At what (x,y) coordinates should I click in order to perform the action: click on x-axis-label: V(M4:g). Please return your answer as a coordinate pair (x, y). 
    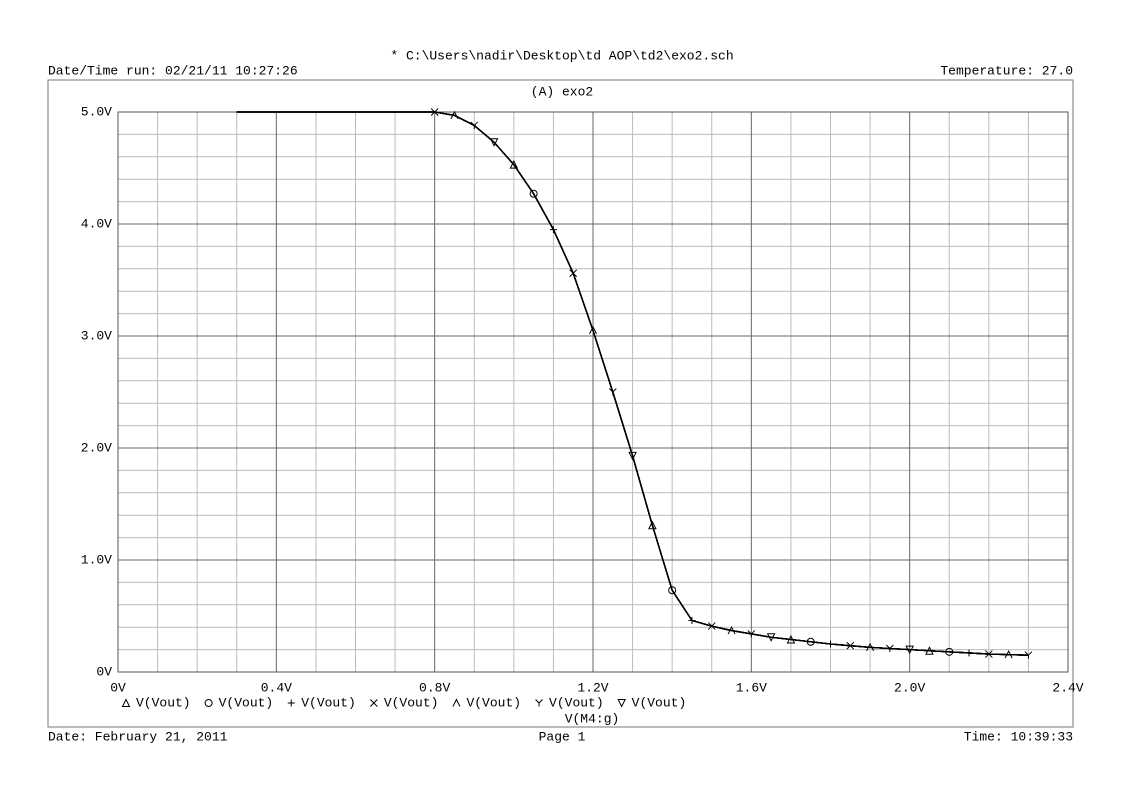
    Looking at the image, I should click on (592, 718).